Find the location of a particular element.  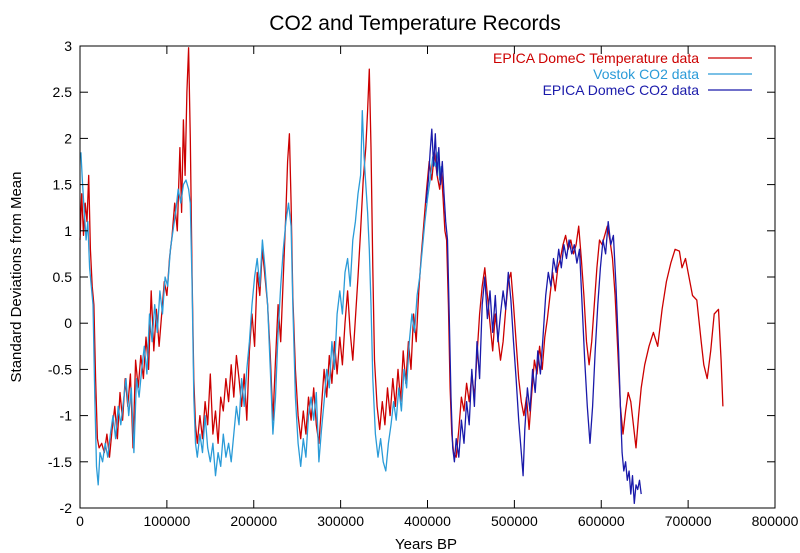

legend-label-0: EPICA DomeC Temperature data is located at coordinates (596, 58).